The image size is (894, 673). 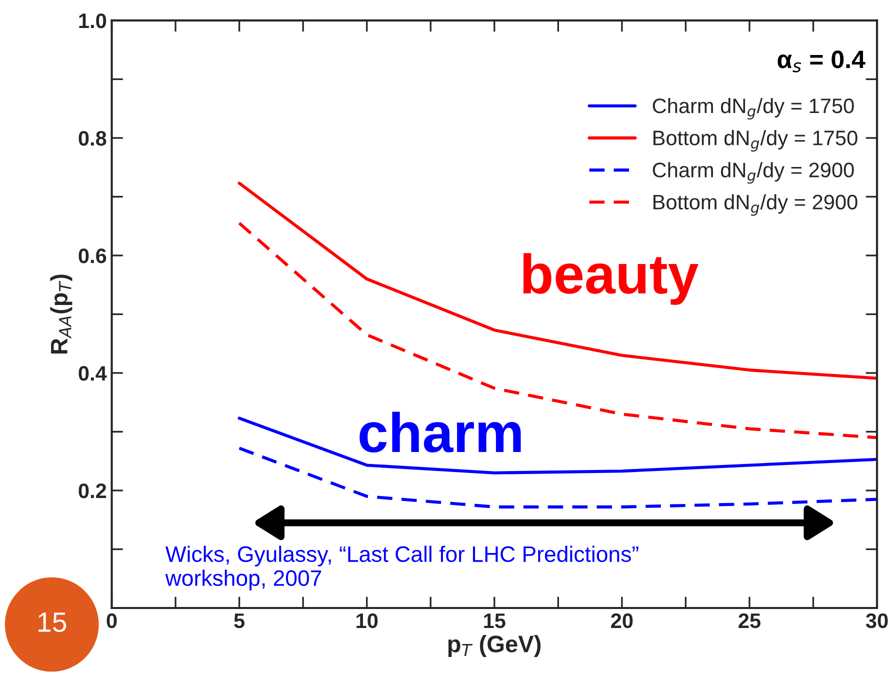 I want to click on x-tick-label: 0, so click(x=111, y=620).